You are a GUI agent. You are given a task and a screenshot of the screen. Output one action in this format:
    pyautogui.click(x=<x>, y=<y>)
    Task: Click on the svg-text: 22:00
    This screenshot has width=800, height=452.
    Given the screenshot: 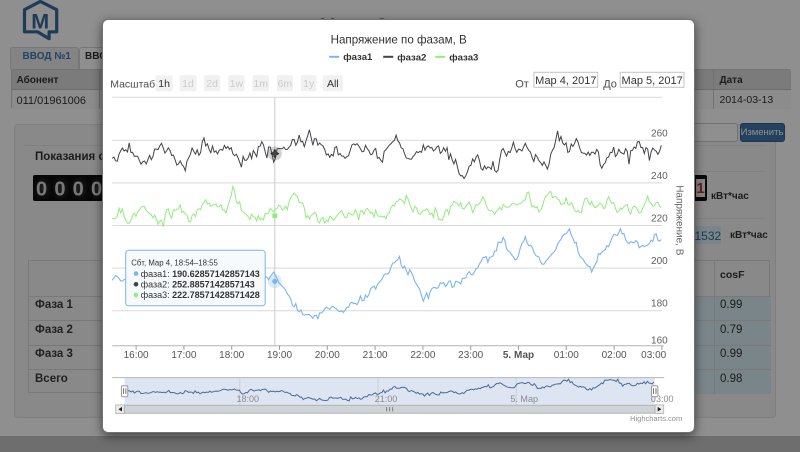 What is the action you would take?
    pyautogui.click(x=423, y=355)
    